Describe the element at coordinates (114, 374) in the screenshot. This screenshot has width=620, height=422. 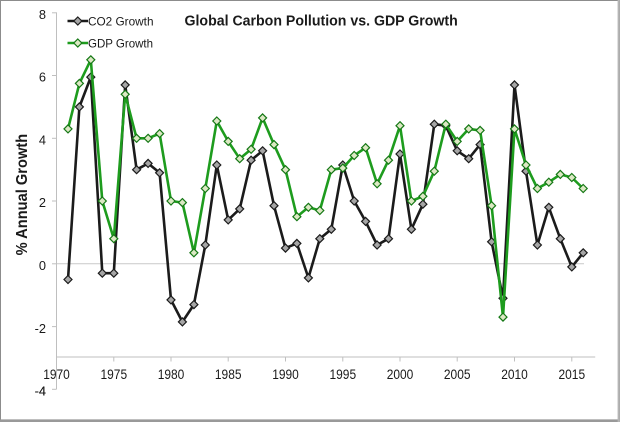
I see `svg-text: 1975` at that location.